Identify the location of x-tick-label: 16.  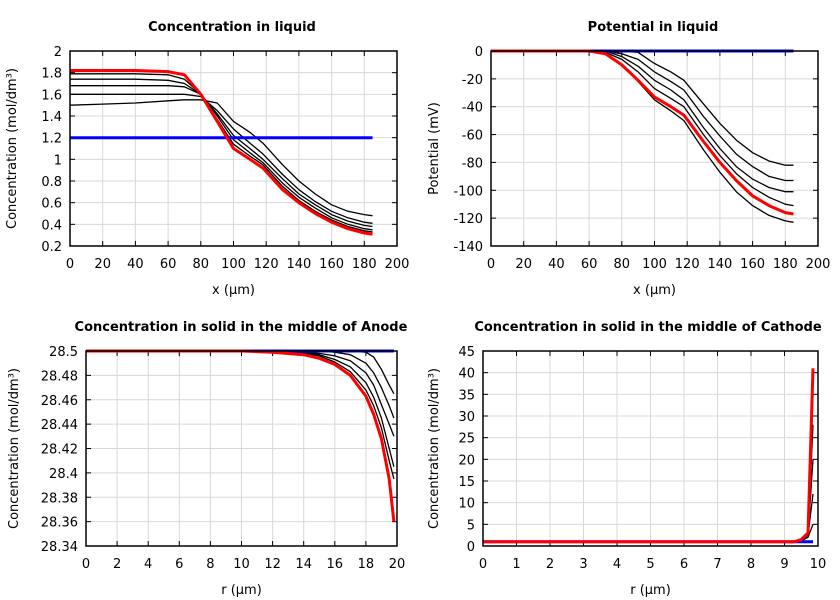
(335, 564).